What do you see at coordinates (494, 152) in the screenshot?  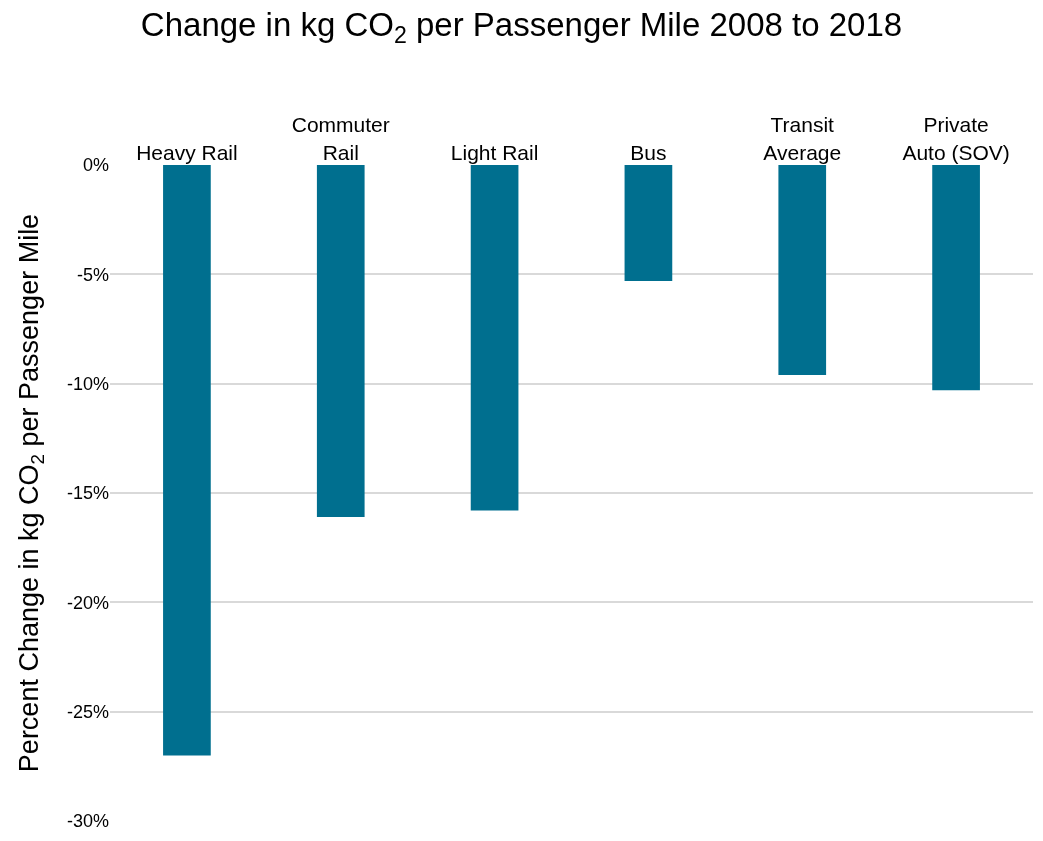 I see `x-tick-label: Light Rail` at bounding box center [494, 152].